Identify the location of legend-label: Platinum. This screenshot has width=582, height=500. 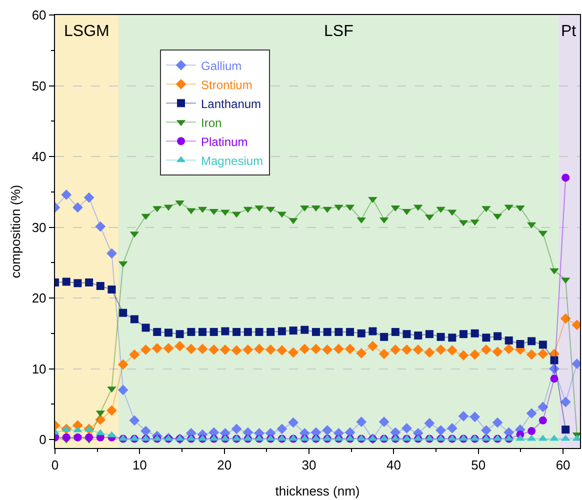
(224, 141).